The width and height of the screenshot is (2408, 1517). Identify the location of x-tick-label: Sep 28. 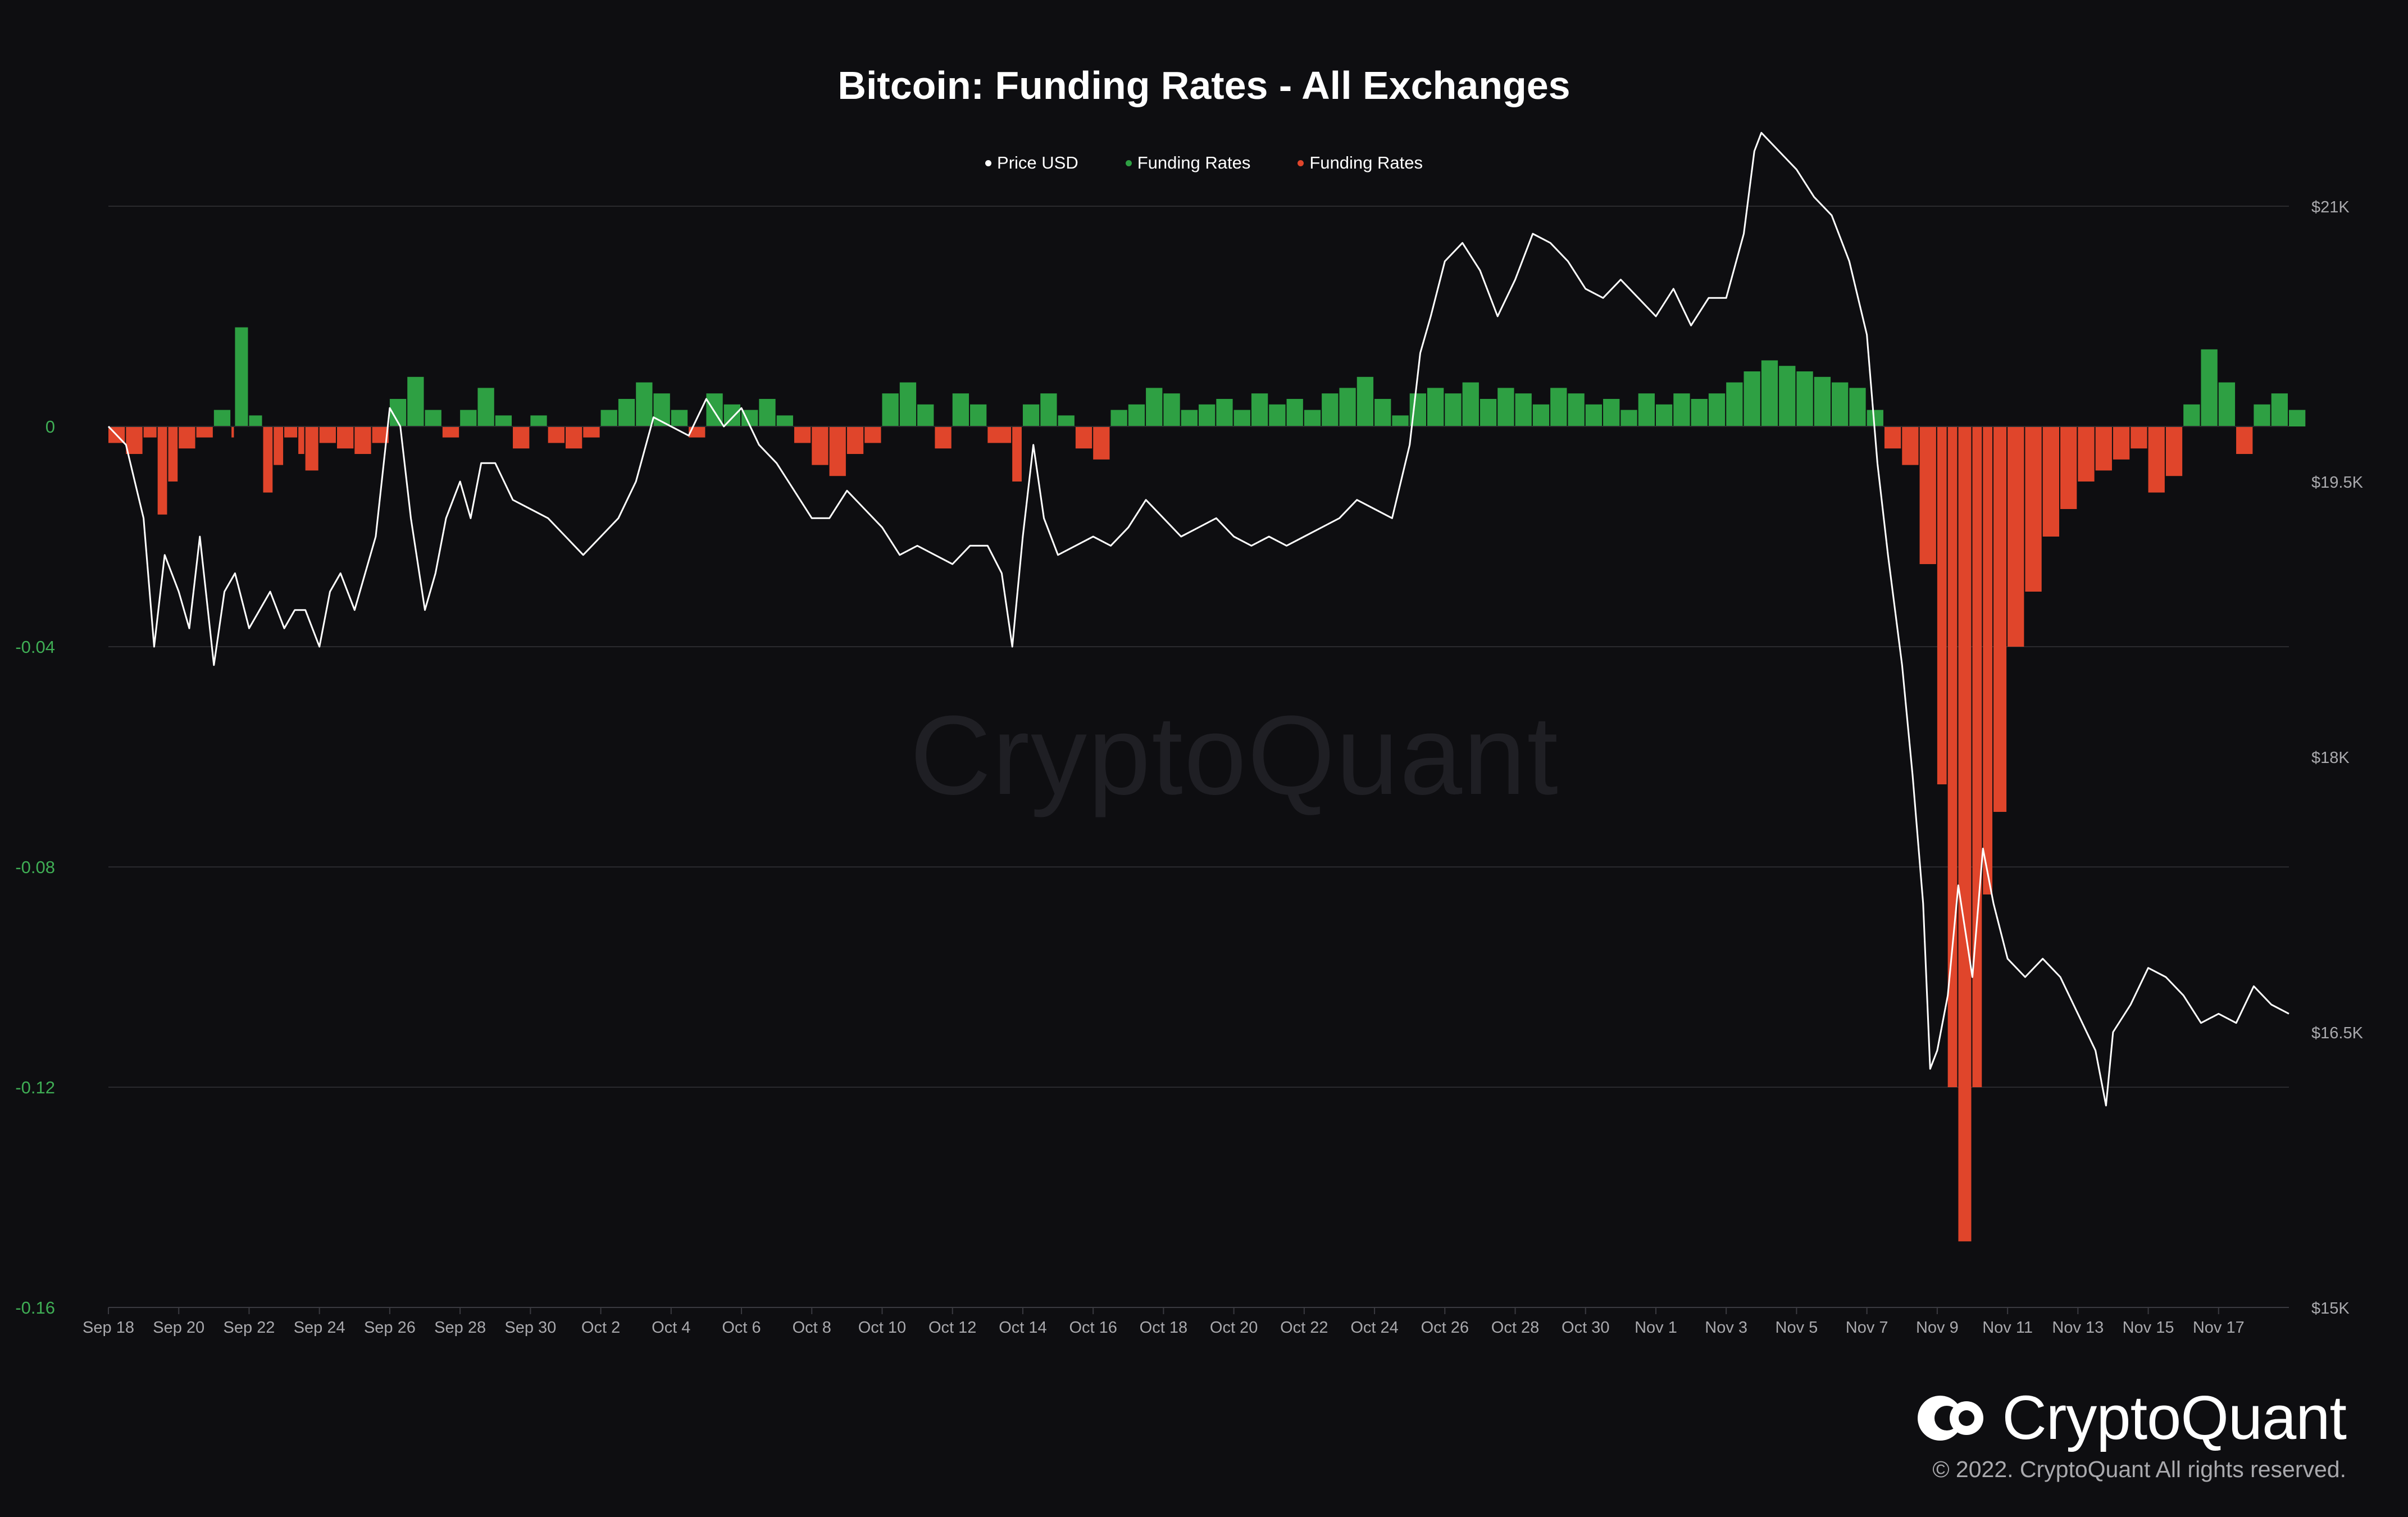
(460, 1328).